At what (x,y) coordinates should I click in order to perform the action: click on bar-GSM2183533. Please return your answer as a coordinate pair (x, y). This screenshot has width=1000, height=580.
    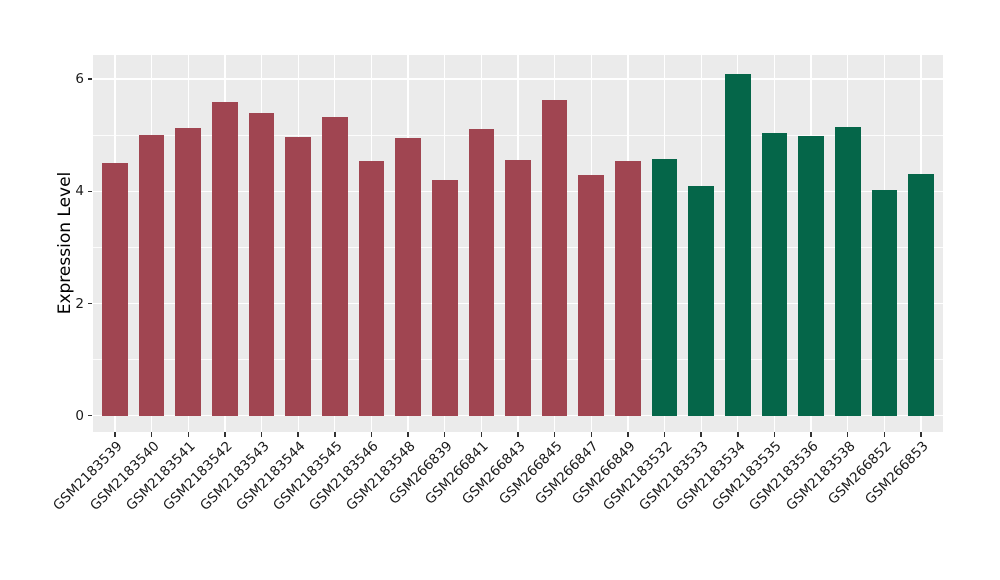
    Looking at the image, I should click on (701, 300).